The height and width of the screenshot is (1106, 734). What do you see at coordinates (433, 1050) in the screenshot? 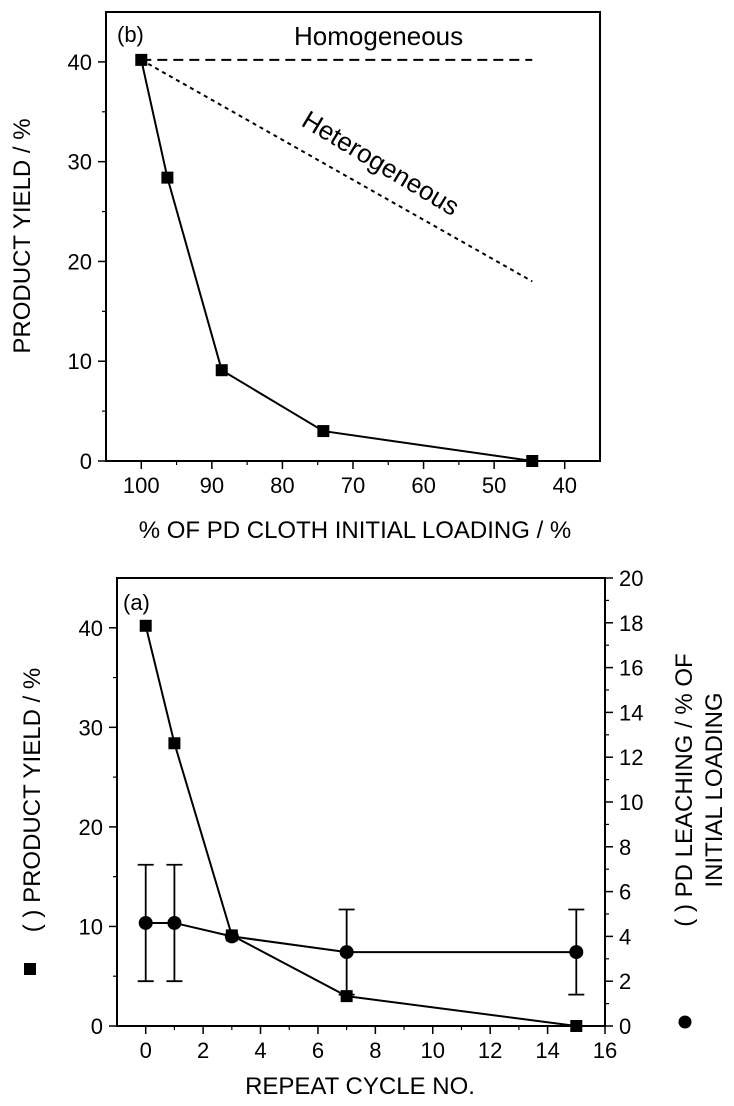
I see `panel-a-x-tick-label: 10` at bounding box center [433, 1050].